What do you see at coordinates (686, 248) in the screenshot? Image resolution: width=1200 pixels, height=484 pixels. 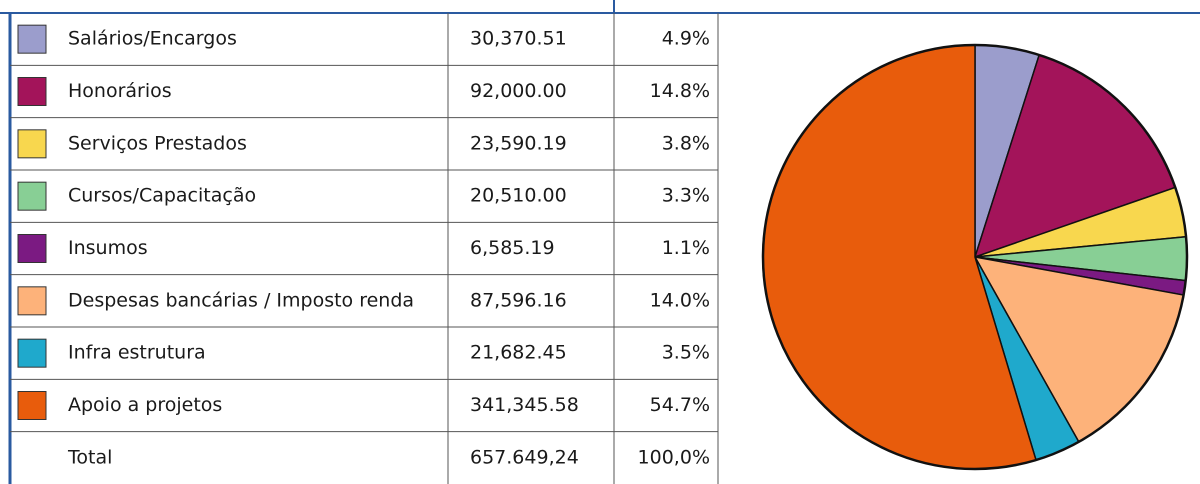 I see `percent: 1.1%` at bounding box center [686, 248].